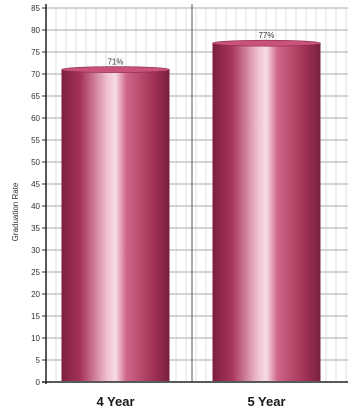 This screenshot has height=415, width=350. Describe the element at coordinates (115, 401) in the screenshot. I see `category-label: 4 Year` at that location.